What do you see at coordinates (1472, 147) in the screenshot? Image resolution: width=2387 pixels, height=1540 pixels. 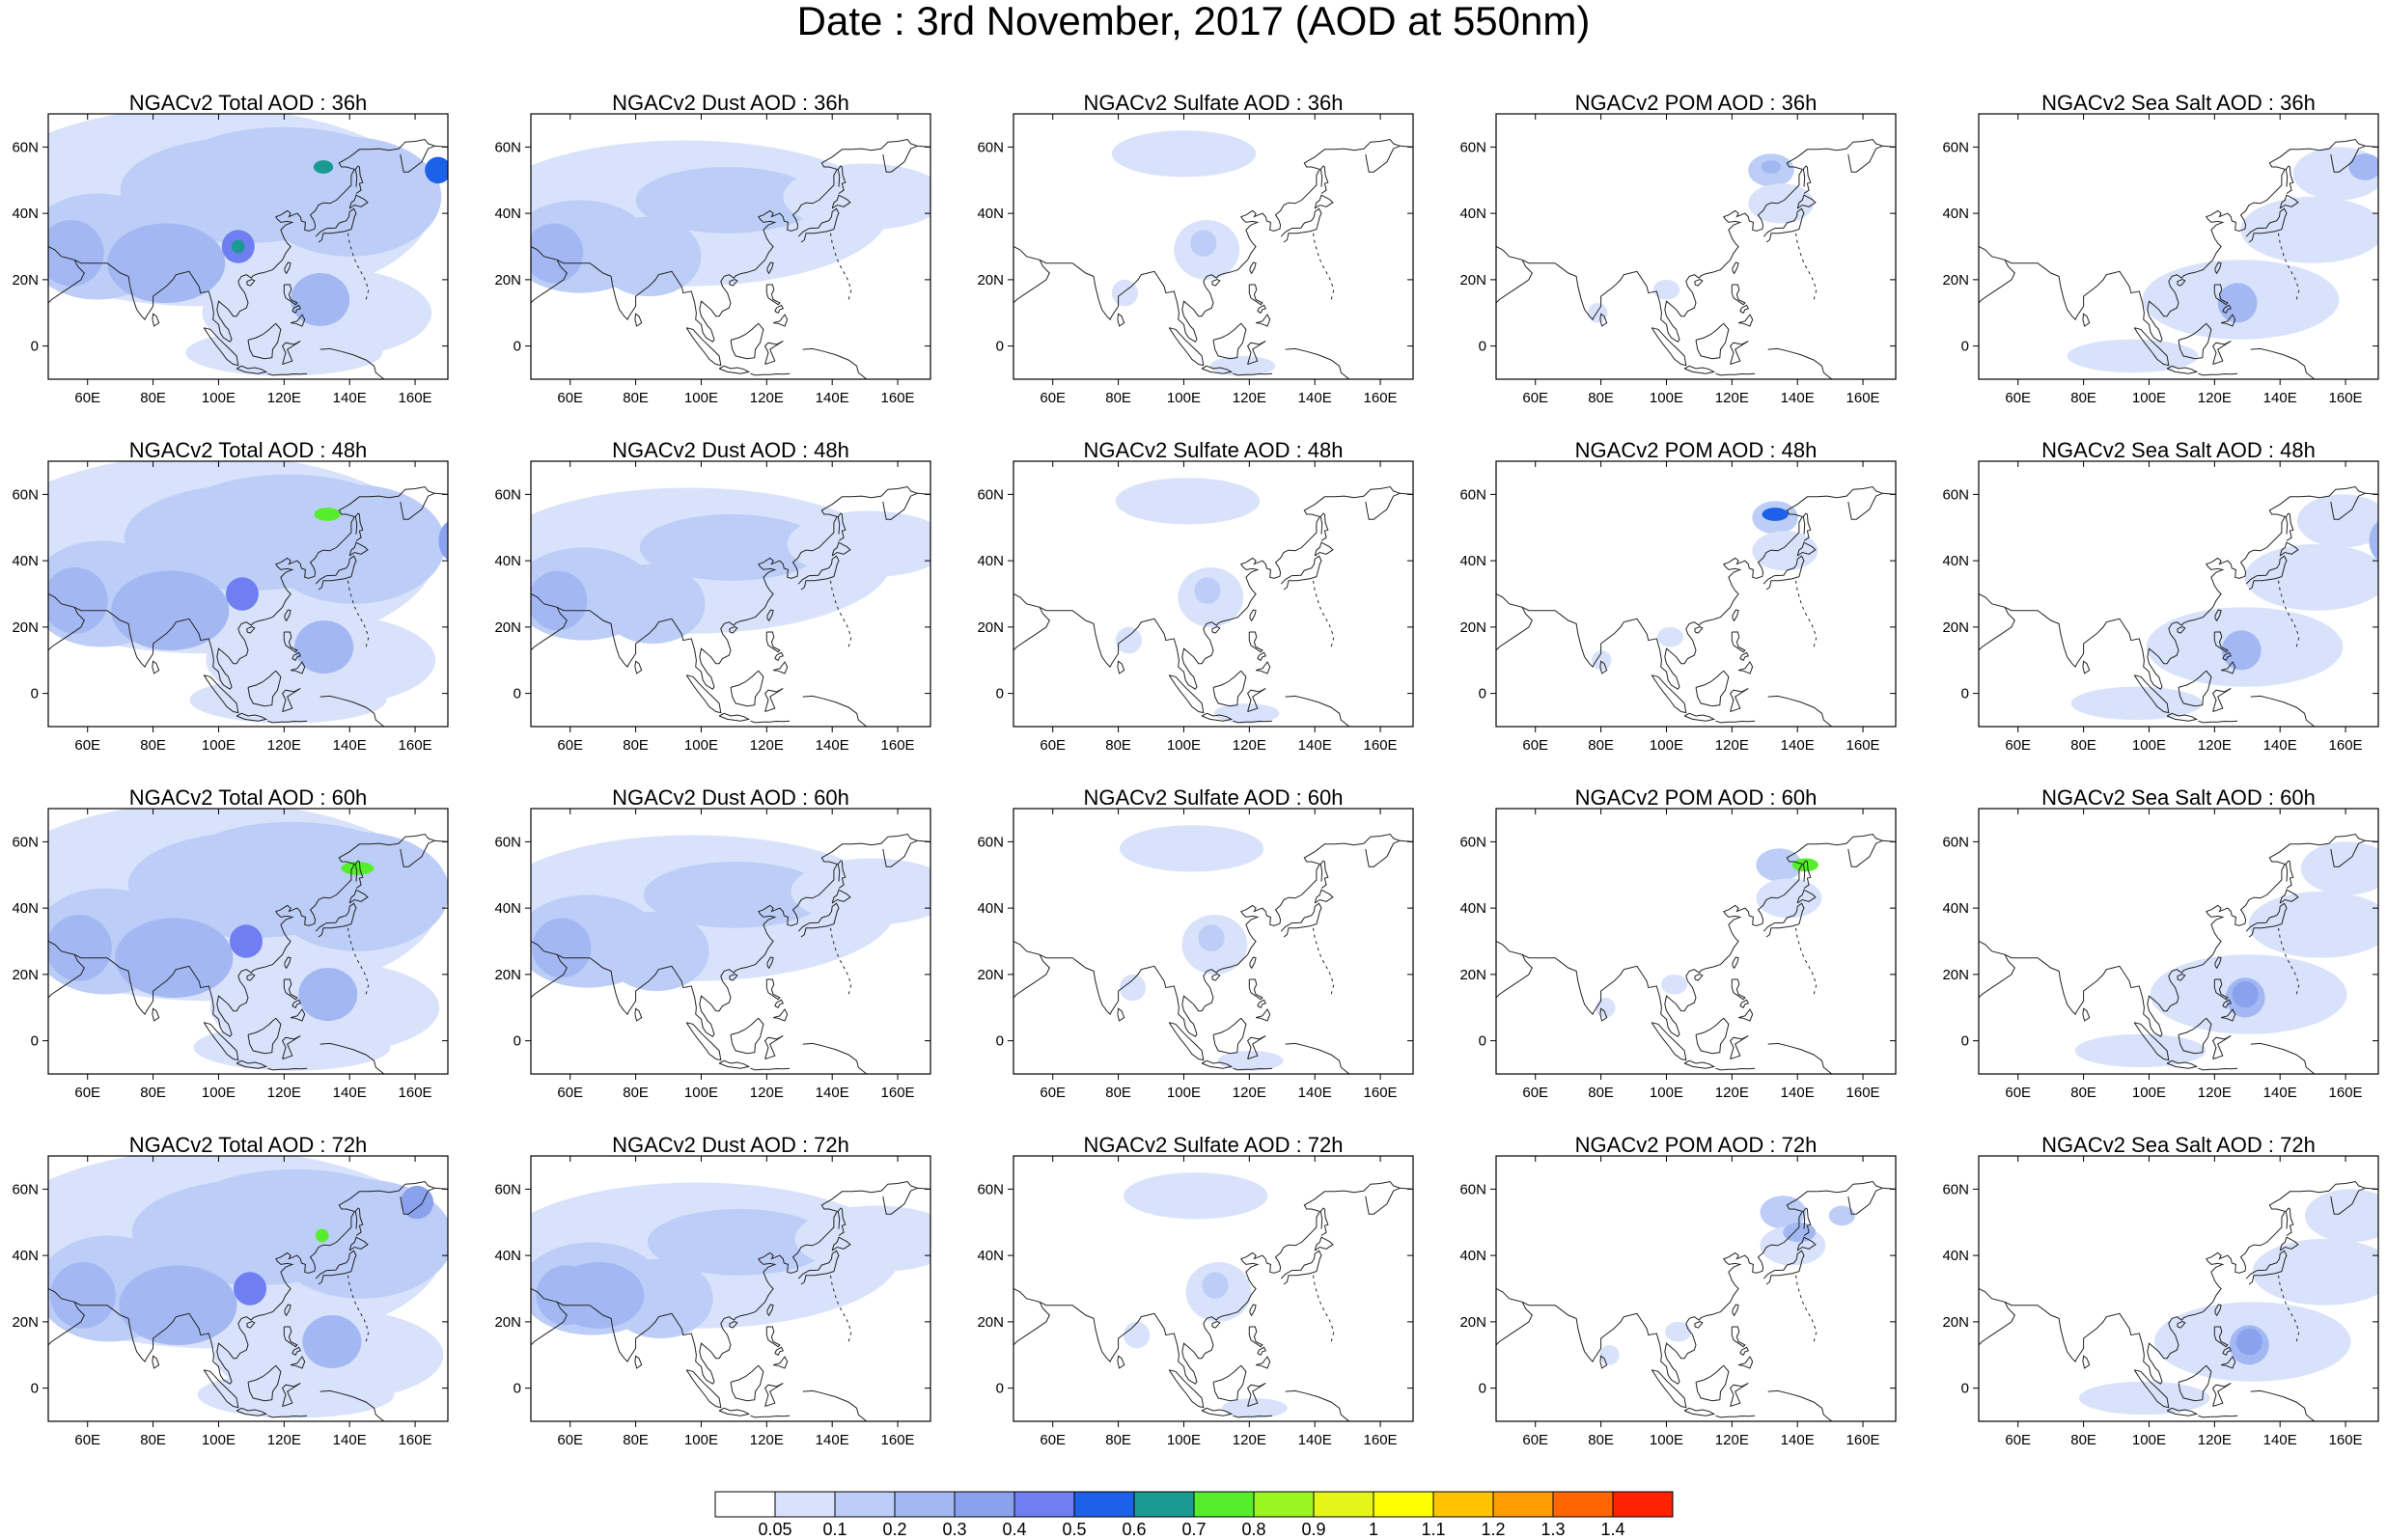 I see `lat-tick-label: 60N` at bounding box center [1472, 147].